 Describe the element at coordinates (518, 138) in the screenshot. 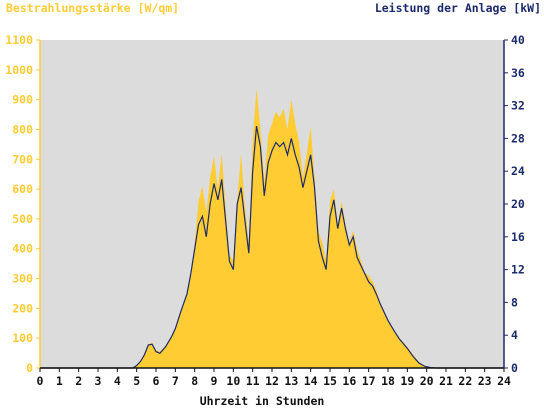

I see `right-tick-label: 28` at that location.